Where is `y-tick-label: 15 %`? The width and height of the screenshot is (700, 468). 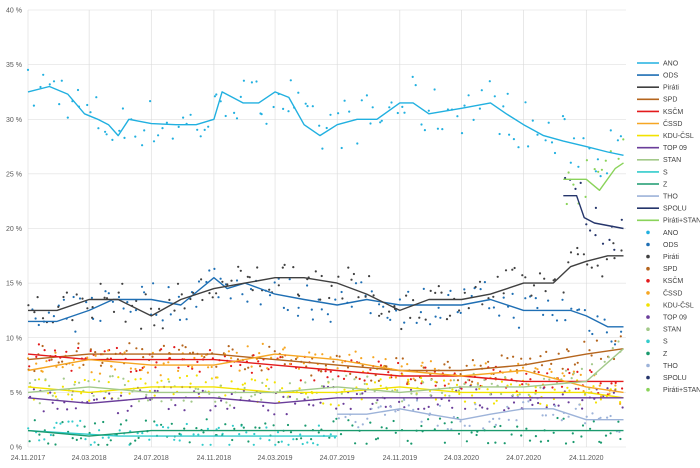
y-tick-label: 15 % is located at coordinates (14, 284).